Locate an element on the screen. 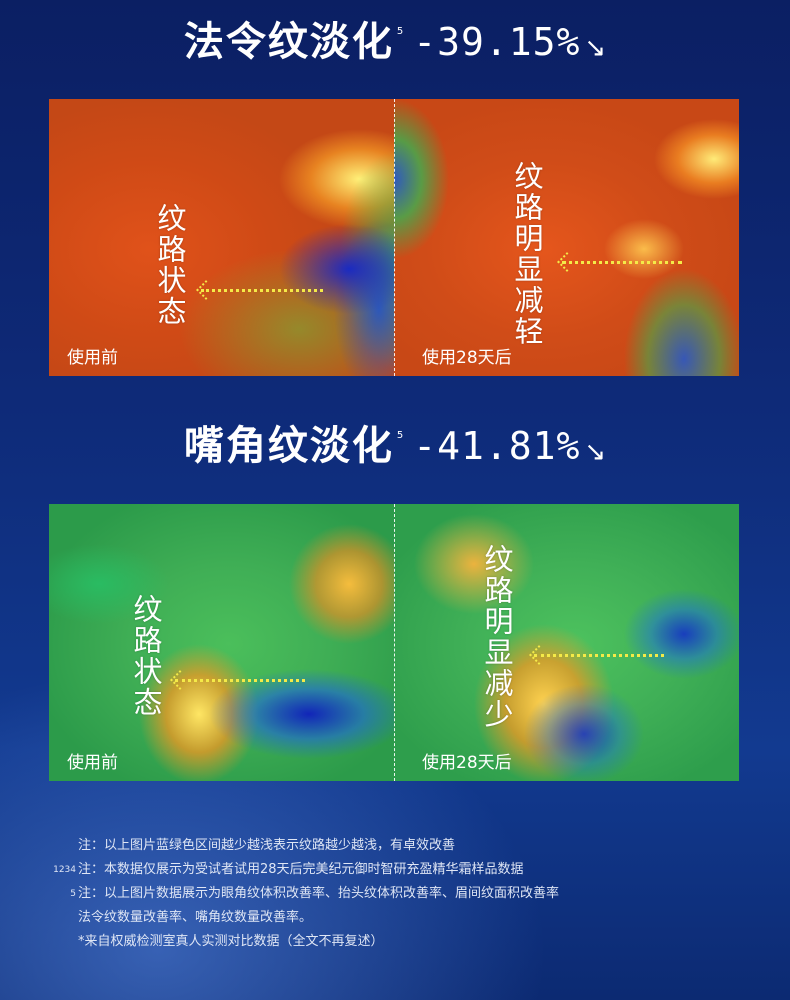  footnote-index: 5 is located at coordinates (73, 894).